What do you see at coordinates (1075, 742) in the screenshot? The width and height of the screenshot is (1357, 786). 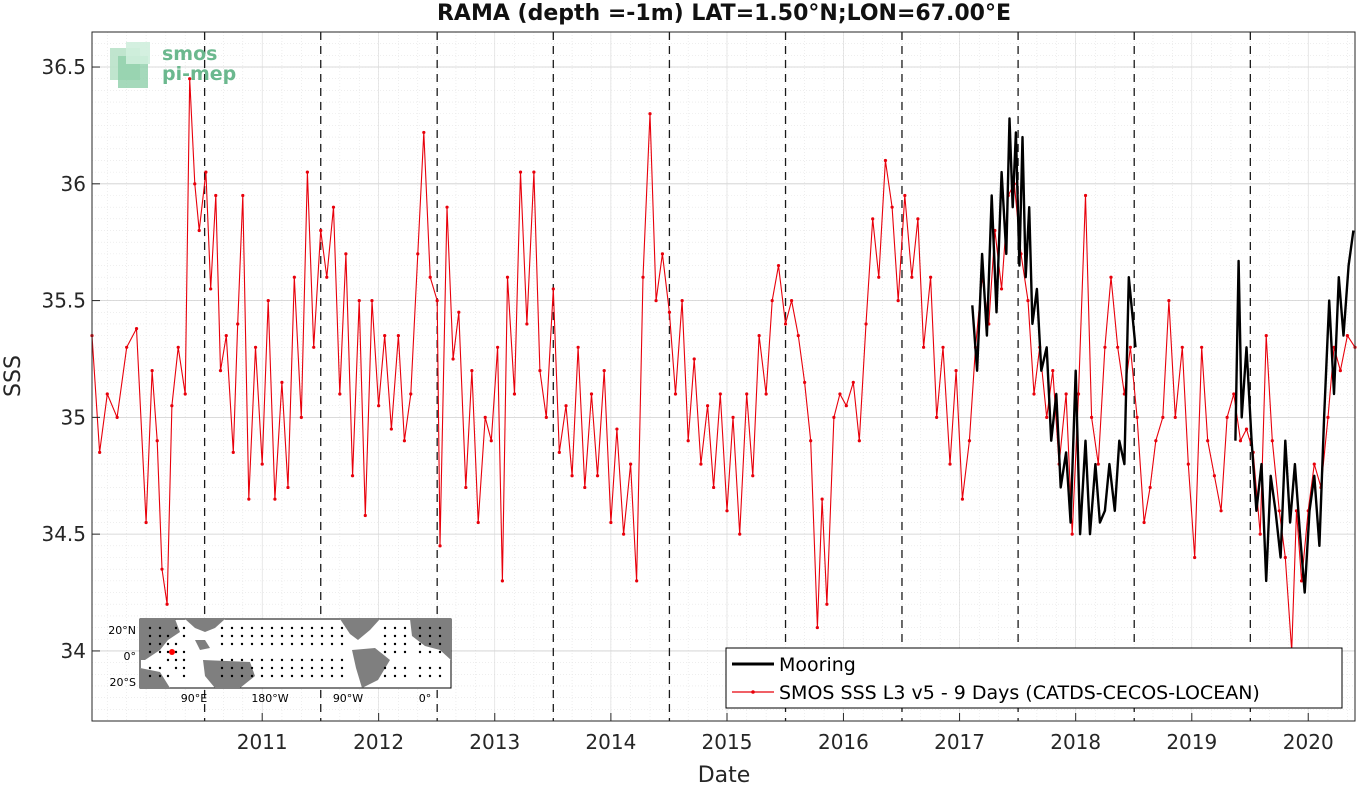 I see `x-tick-label: 2018` at bounding box center [1075, 742].